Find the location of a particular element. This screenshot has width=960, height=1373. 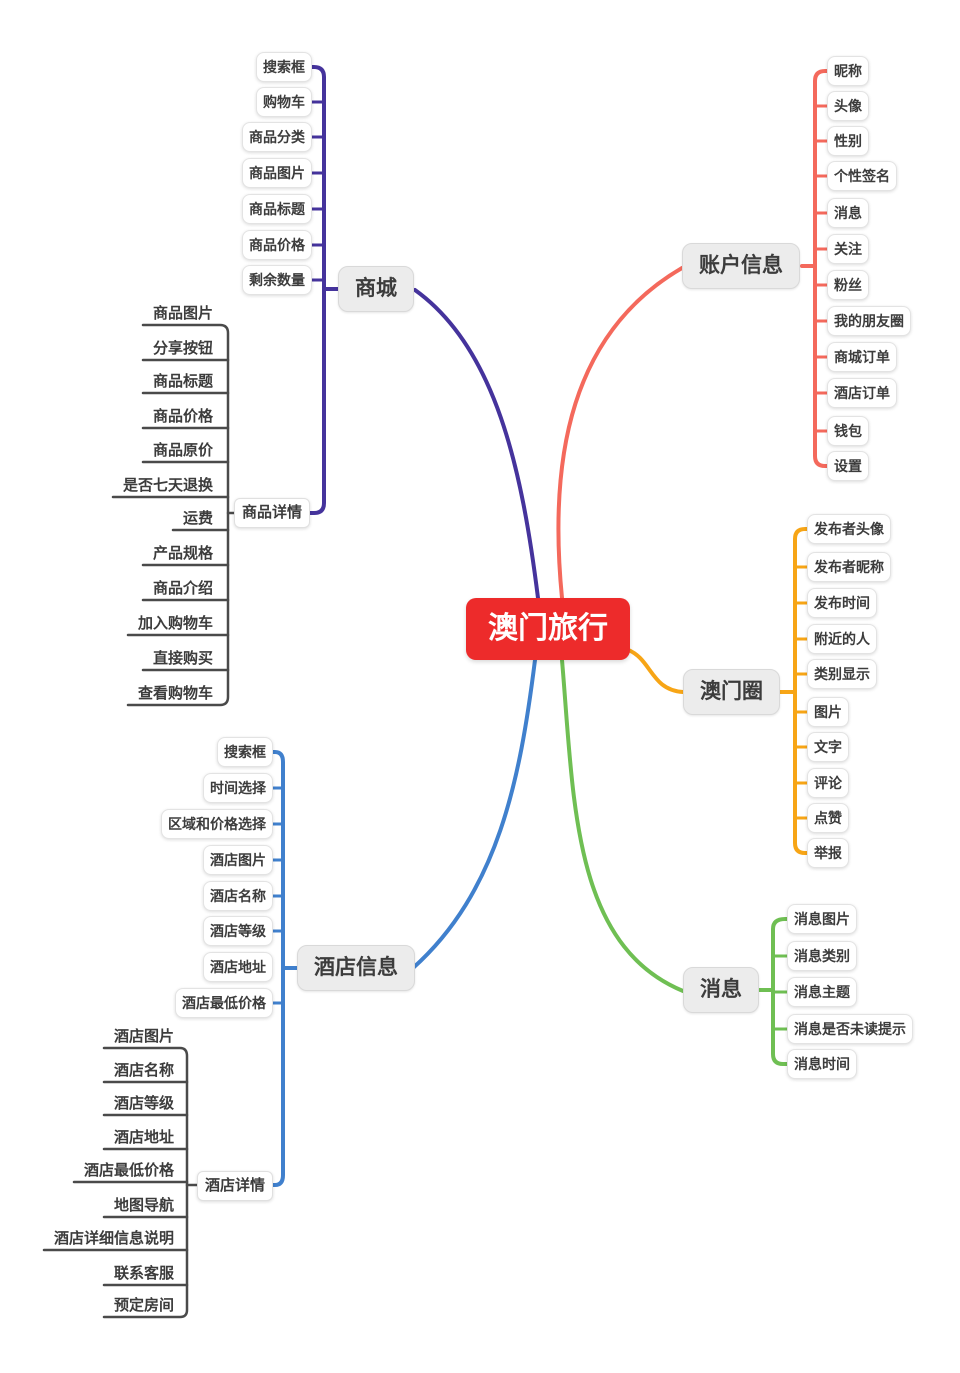

topic-mall: 商城 is located at coordinates (376, 289).